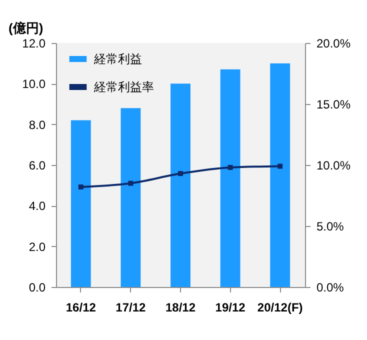  What do you see at coordinates (26, 28) in the screenshot?
I see `y-axis-title: (億円)` at bounding box center [26, 28].